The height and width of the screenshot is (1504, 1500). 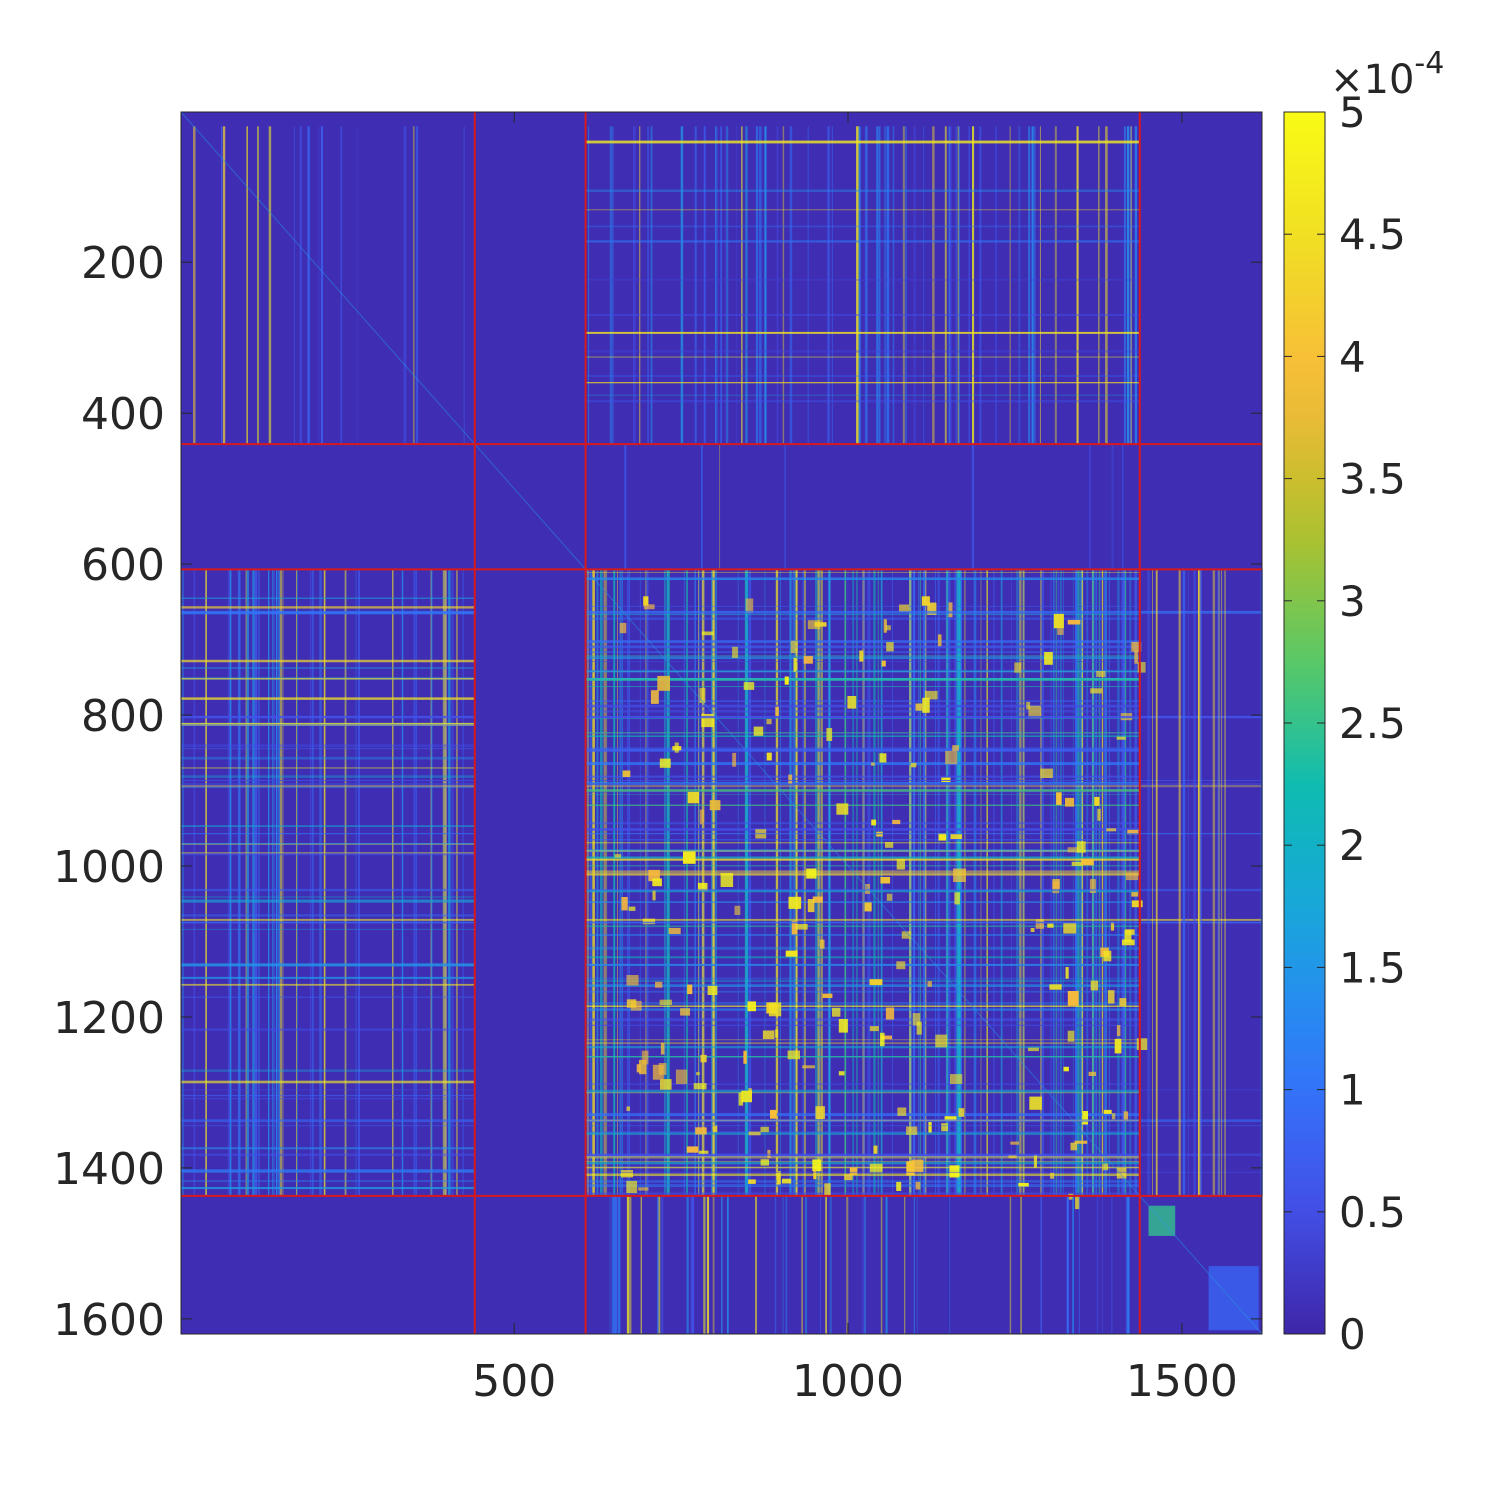 What do you see at coordinates (514, 1381) in the screenshot?
I see `x-tick-label: 500` at bounding box center [514, 1381].